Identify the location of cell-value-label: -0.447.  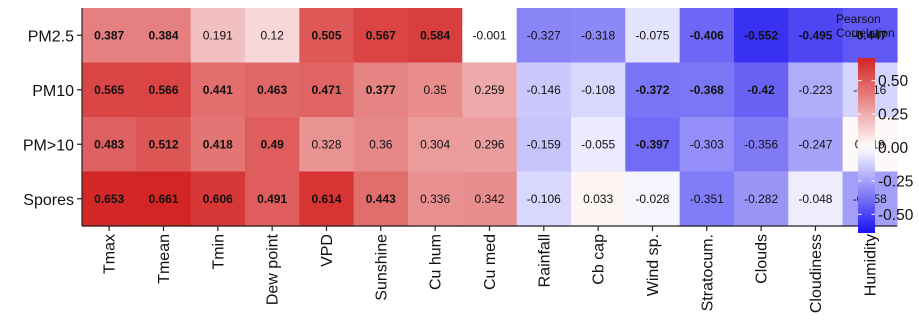
(870, 35).